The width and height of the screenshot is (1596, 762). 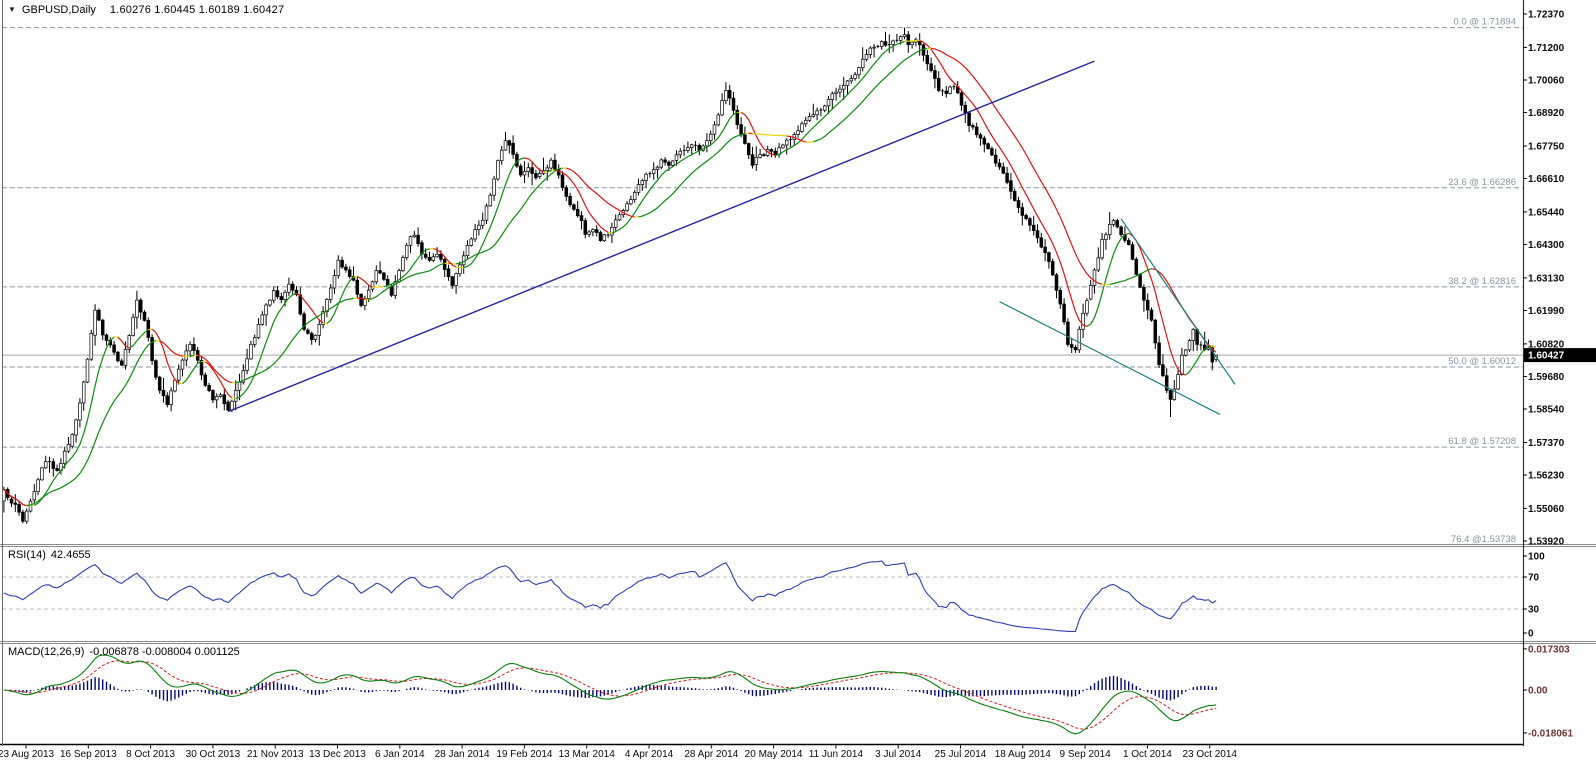 I want to click on macd-name: MACD(12,26,9), so click(x=46, y=652).